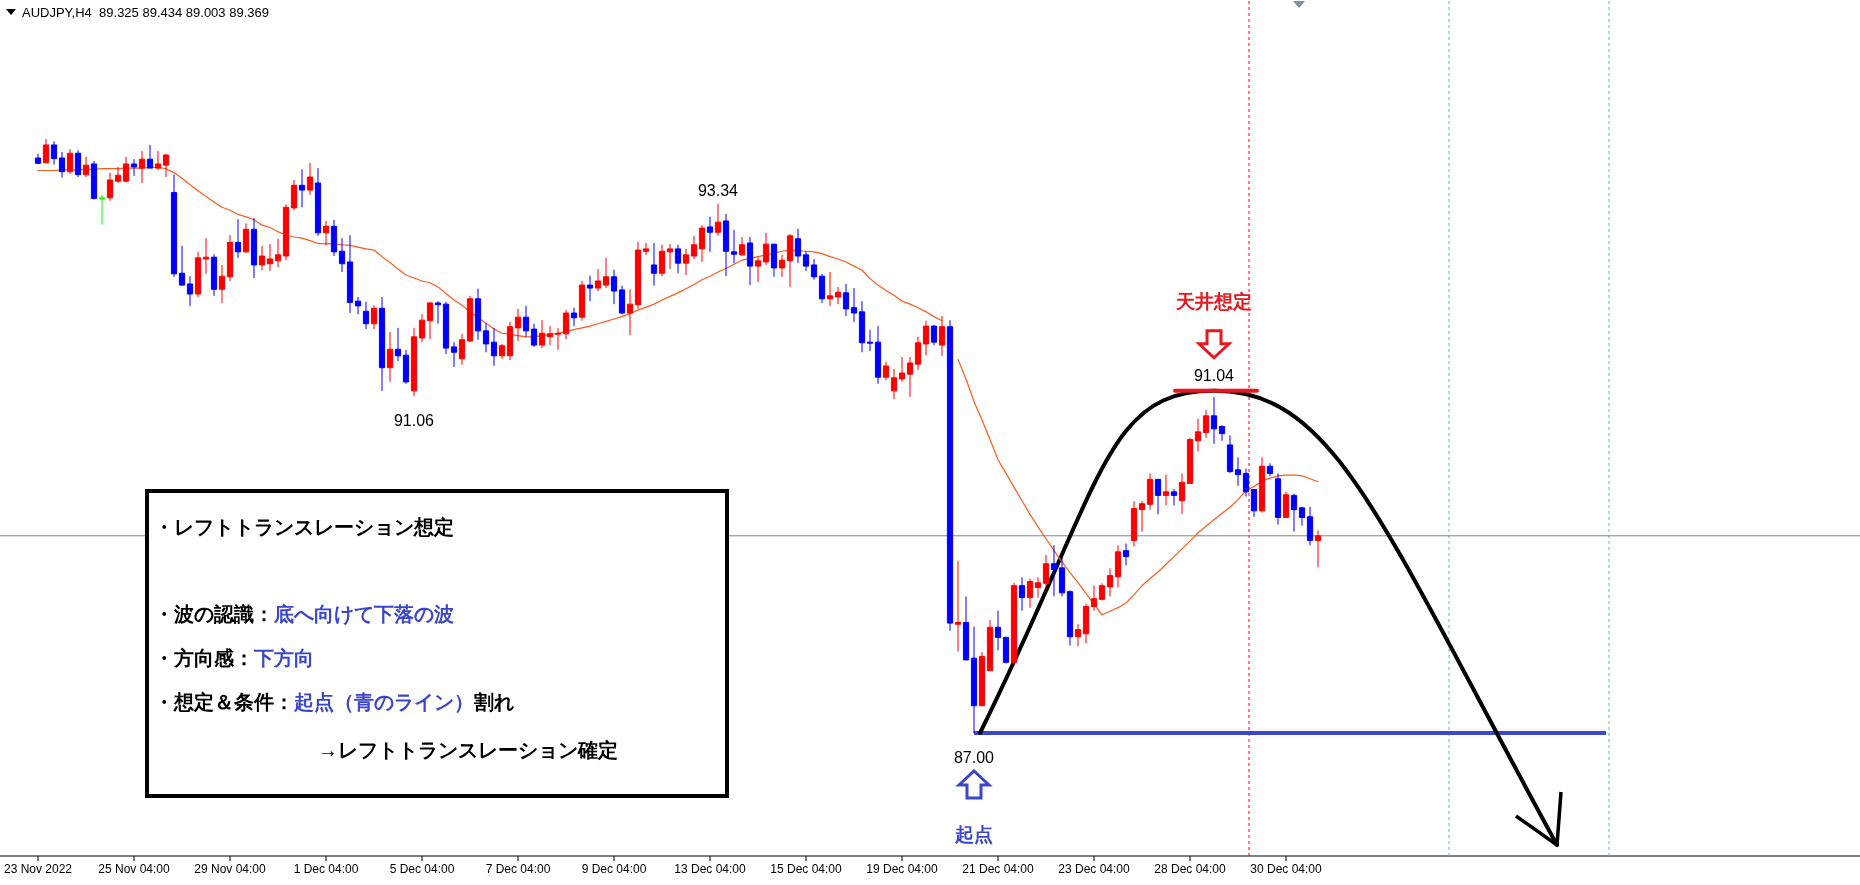 The image size is (1860, 885). I want to click on annotation: 底へ向けて下落の波, so click(363, 614).